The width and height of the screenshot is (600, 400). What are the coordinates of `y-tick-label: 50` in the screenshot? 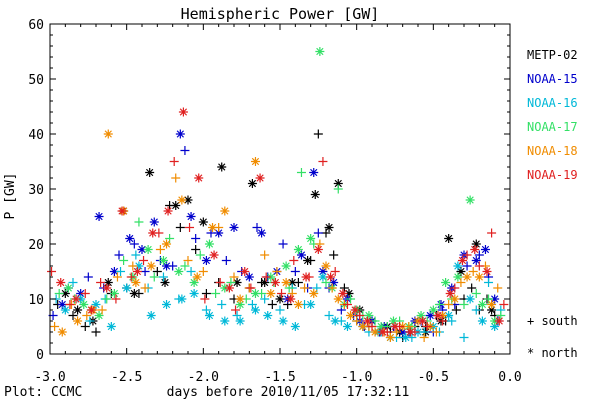 It's located at (36, 80).